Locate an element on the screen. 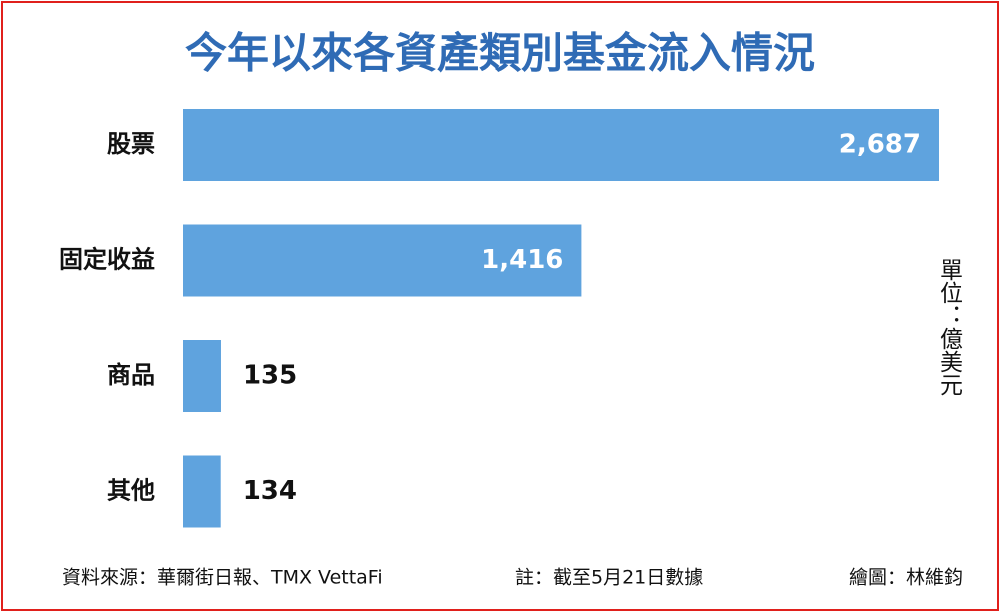  category-label: 商品 is located at coordinates (131, 375).